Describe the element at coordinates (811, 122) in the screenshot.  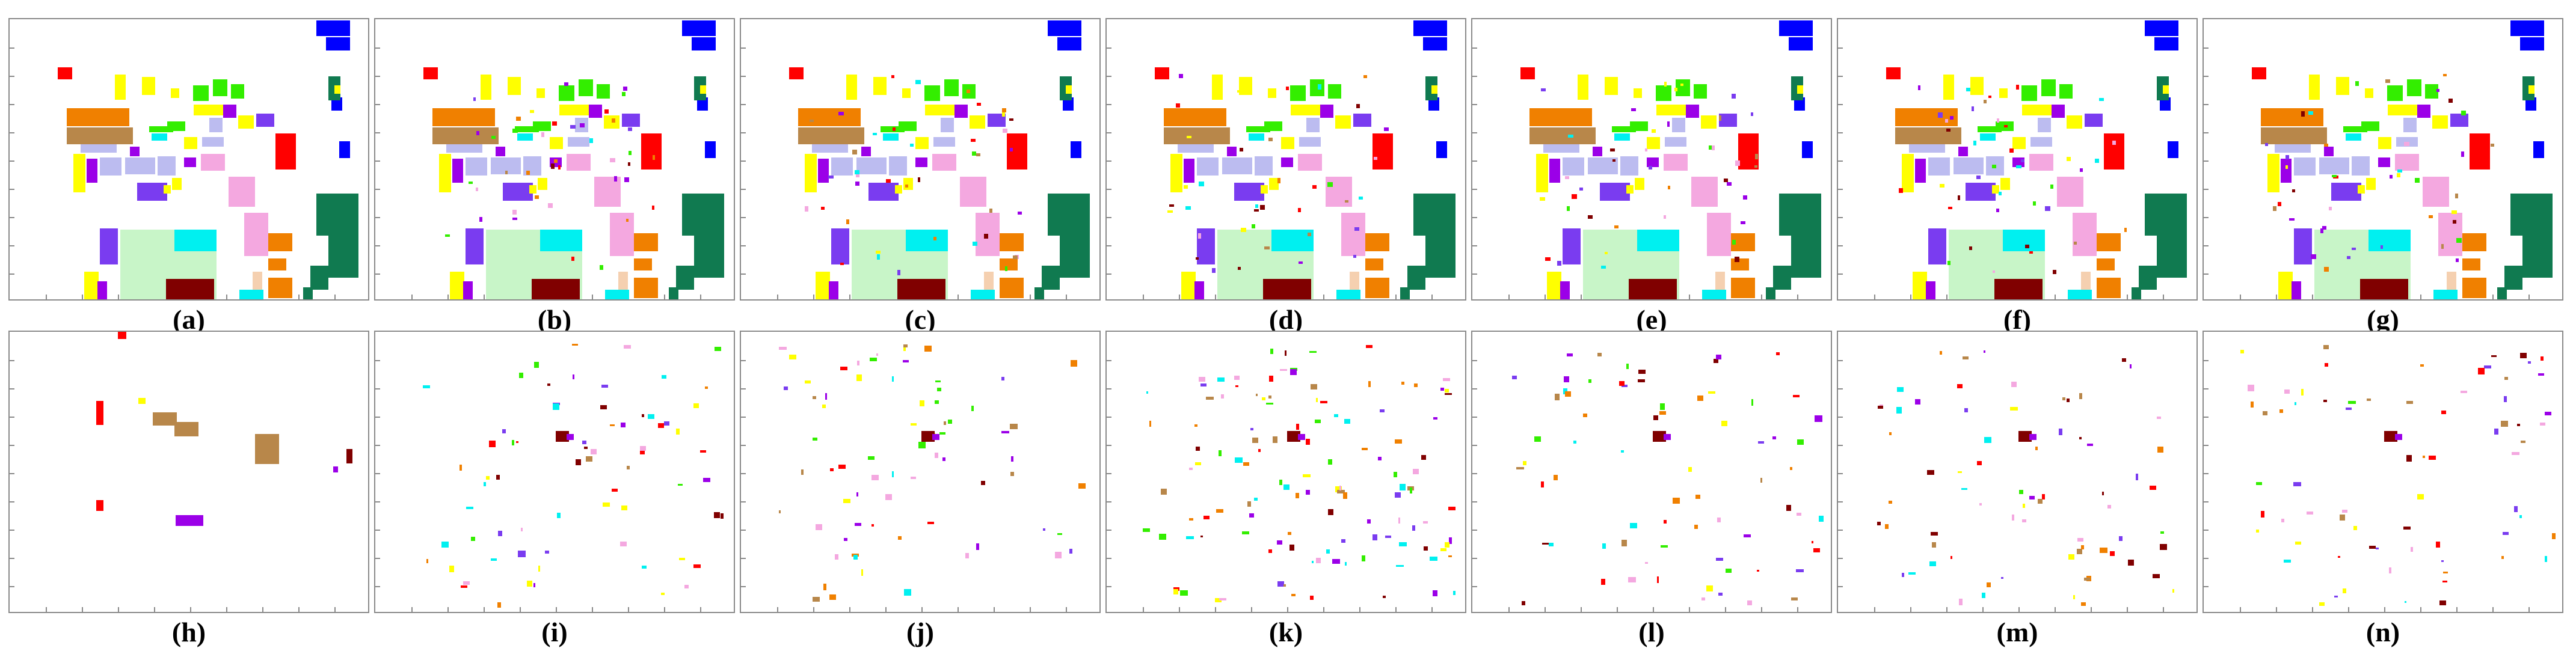
I see `class-region-tan` at that location.